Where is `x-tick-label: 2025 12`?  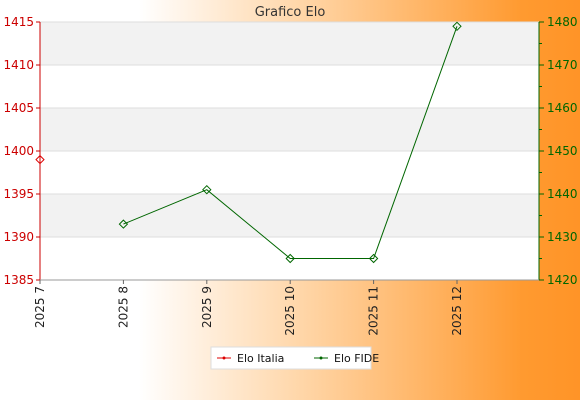
x-tick-label: 2025 12 is located at coordinates (457, 311).